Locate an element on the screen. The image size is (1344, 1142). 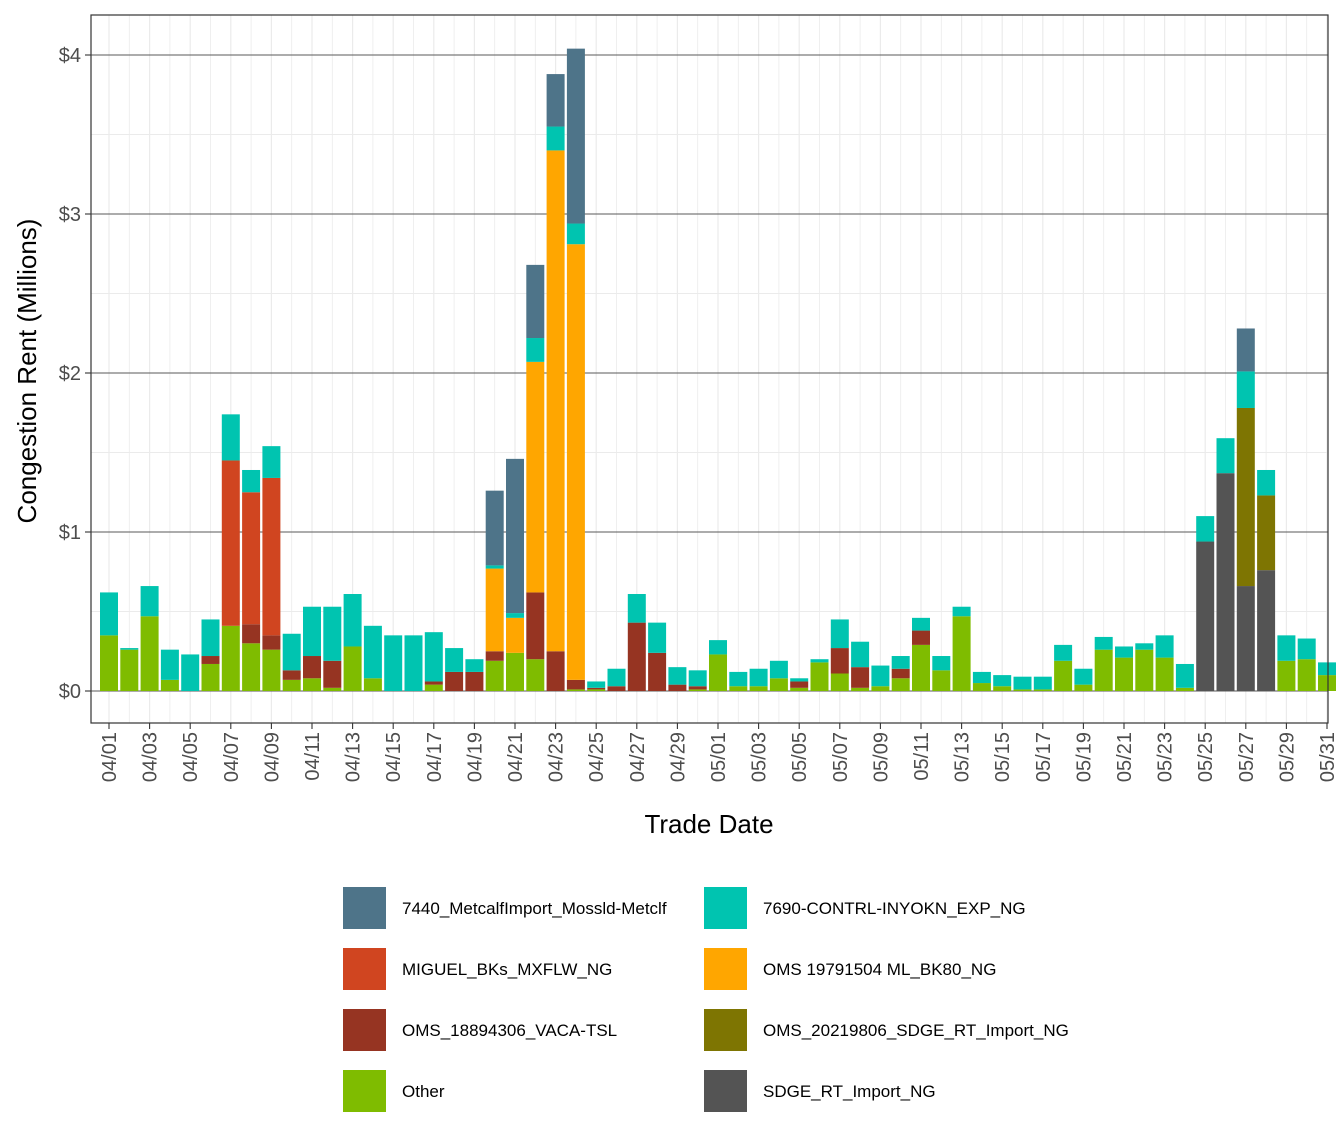
x-tick-label: 04/21 is located at coordinates (516, 757).